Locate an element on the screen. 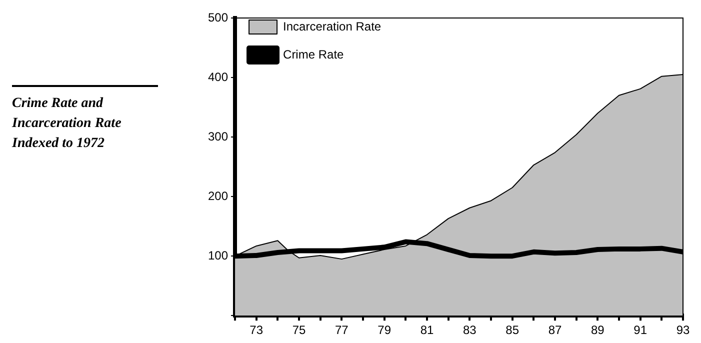 The height and width of the screenshot is (343, 701). y-tick-label: 400 is located at coordinates (218, 77).